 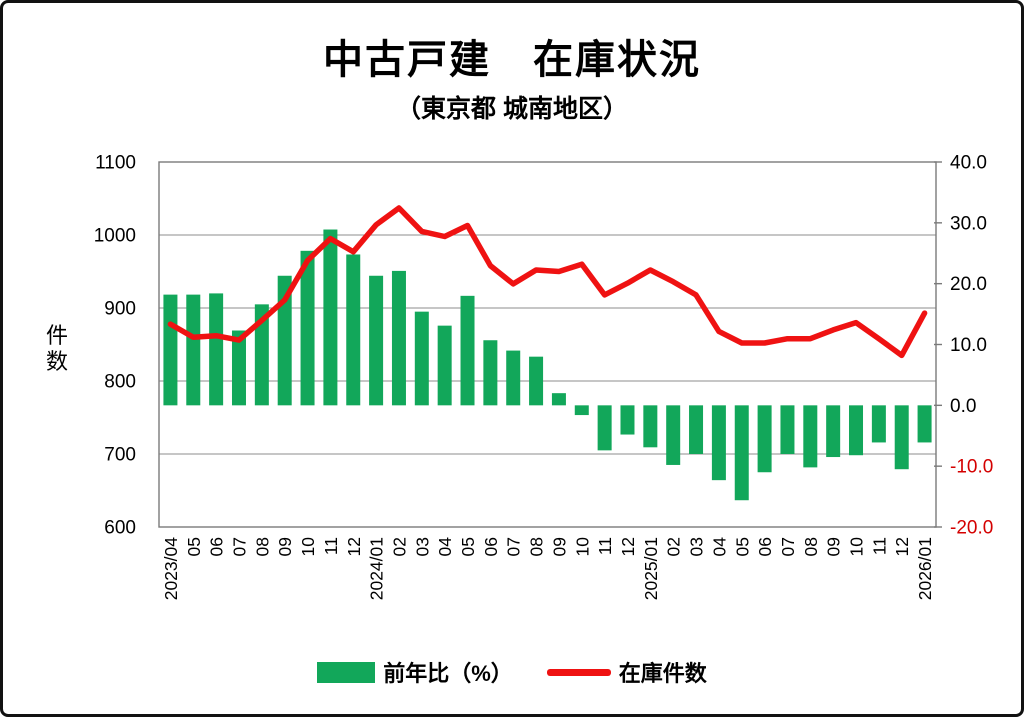 What do you see at coordinates (120, 382) in the screenshot?
I see `svg-text: 800` at bounding box center [120, 382].